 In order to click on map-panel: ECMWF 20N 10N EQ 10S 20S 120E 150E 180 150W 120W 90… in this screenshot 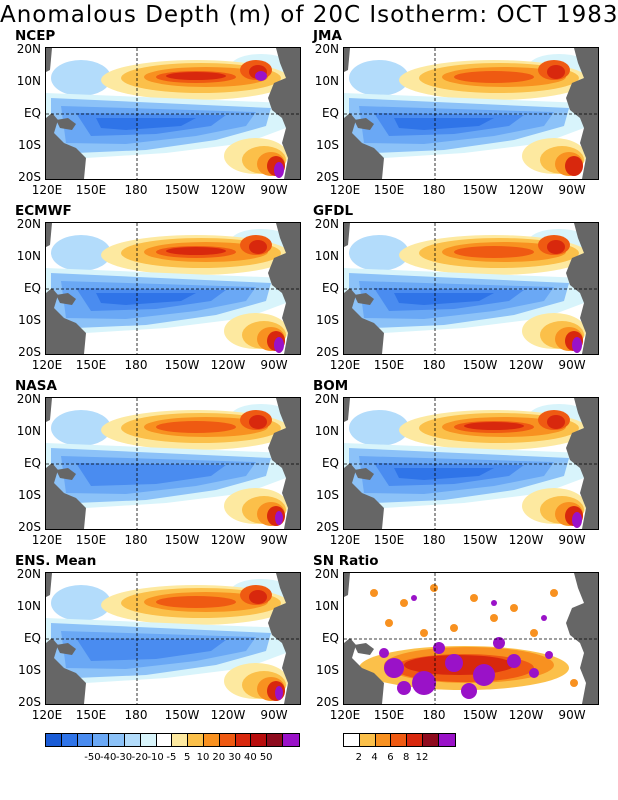, I will do `click(154, 290)`.